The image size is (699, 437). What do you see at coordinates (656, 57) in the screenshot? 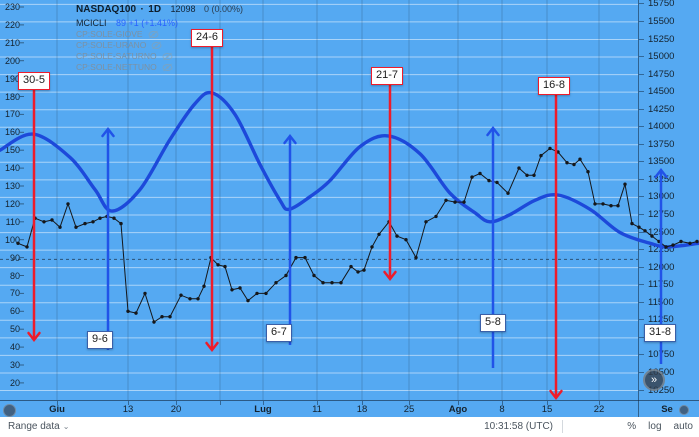
I see `price-axis-label: 15000` at bounding box center [656, 57].